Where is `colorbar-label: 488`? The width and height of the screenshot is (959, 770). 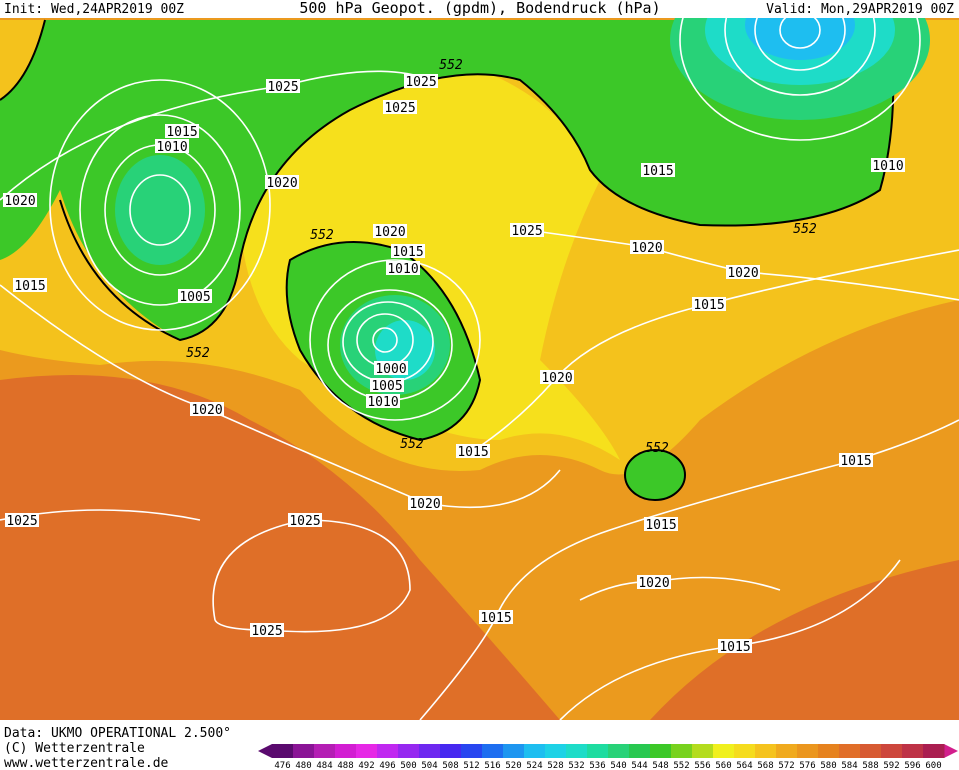
colorbar-label: 488 is located at coordinates (345, 765).